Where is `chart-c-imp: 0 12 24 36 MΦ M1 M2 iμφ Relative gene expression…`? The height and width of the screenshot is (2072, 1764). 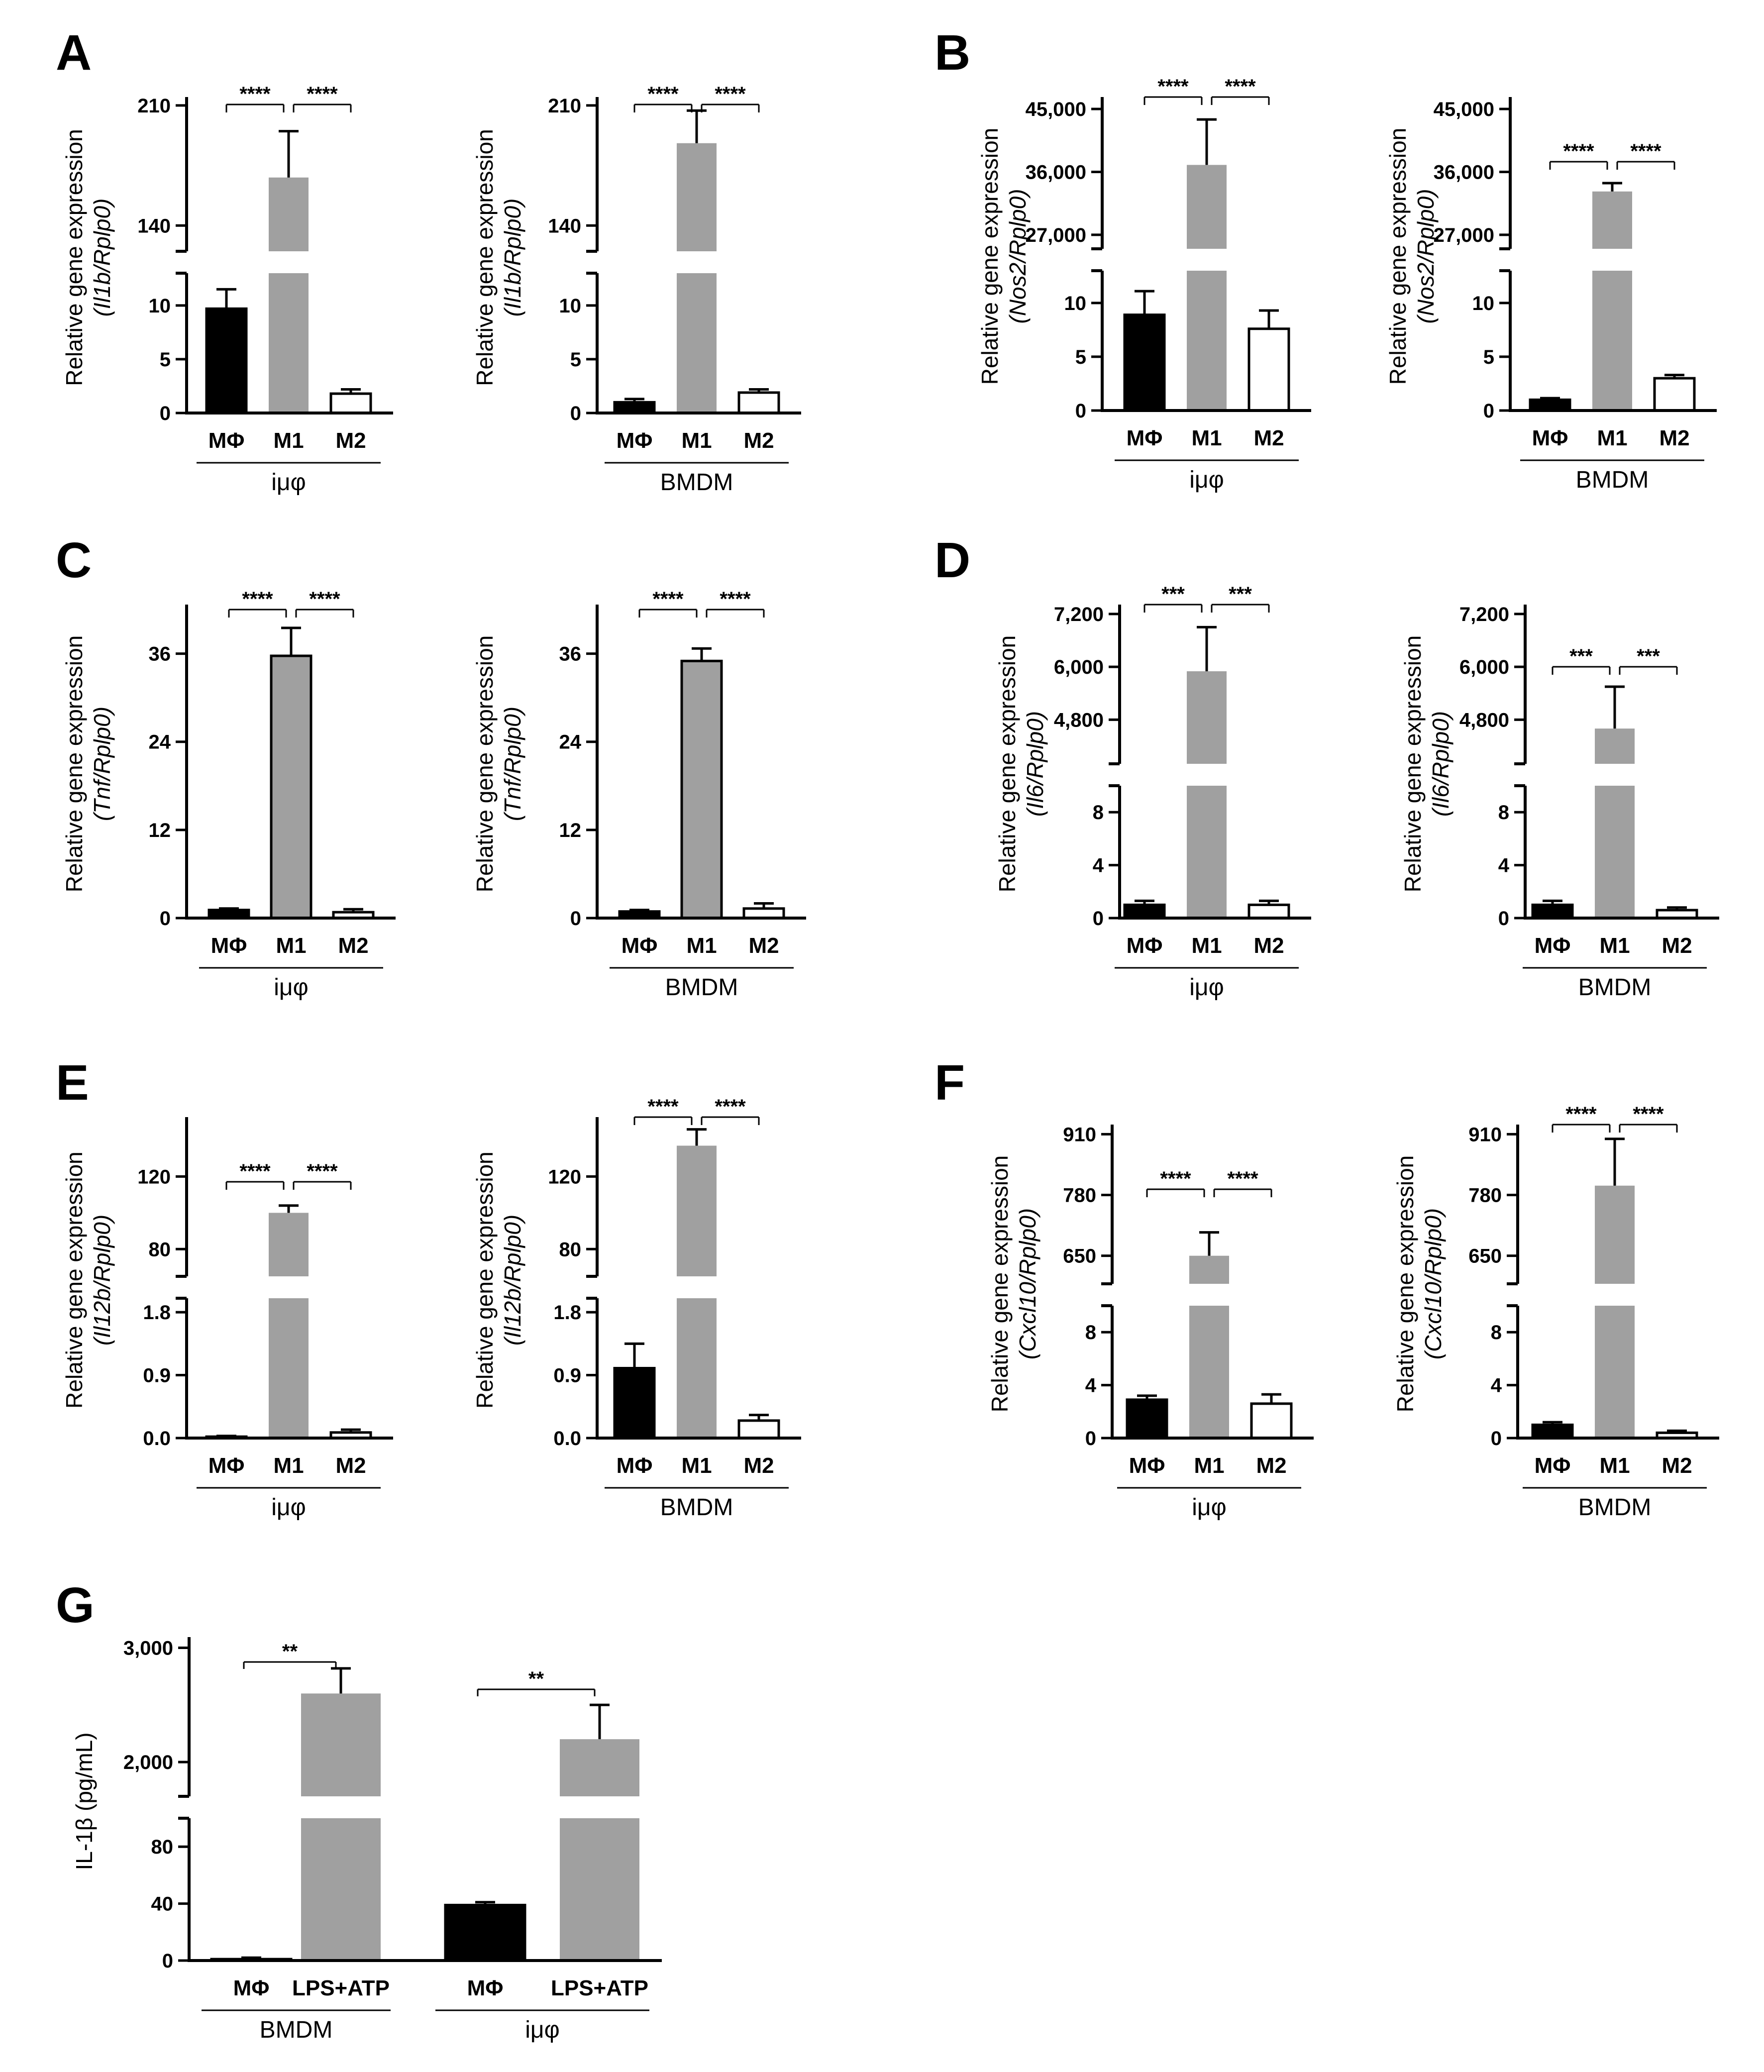 chart-c-imp: 0 12 24 36 MΦ M1 M2 iμφ Relative gene expression… is located at coordinates (228, 794).